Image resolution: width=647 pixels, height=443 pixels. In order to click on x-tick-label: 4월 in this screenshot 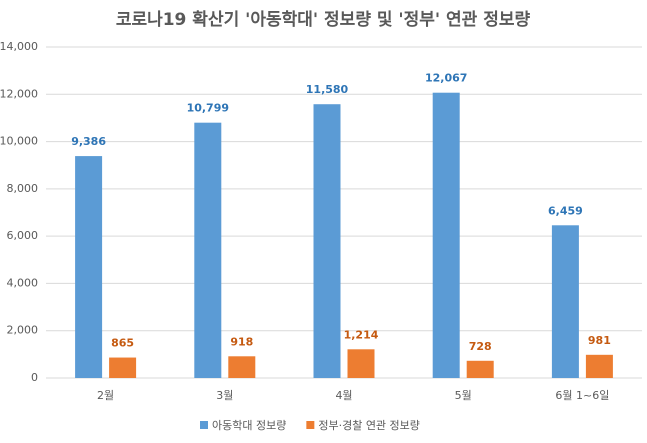, I will do `click(343, 395)`.